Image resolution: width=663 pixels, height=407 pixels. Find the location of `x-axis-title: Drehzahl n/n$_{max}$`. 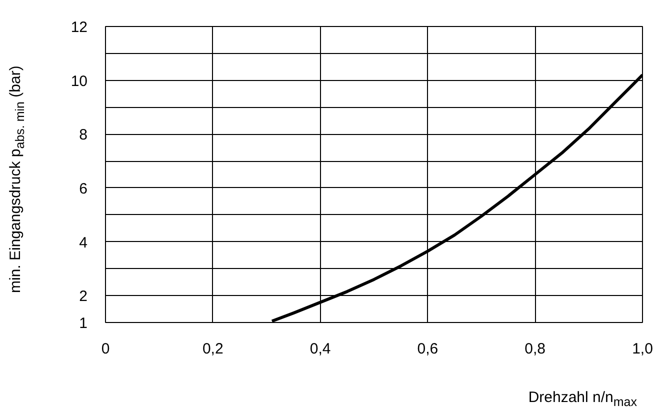

x-axis-title: Drehzahl n/n$_{max}$ is located at coordinates (582, 397).